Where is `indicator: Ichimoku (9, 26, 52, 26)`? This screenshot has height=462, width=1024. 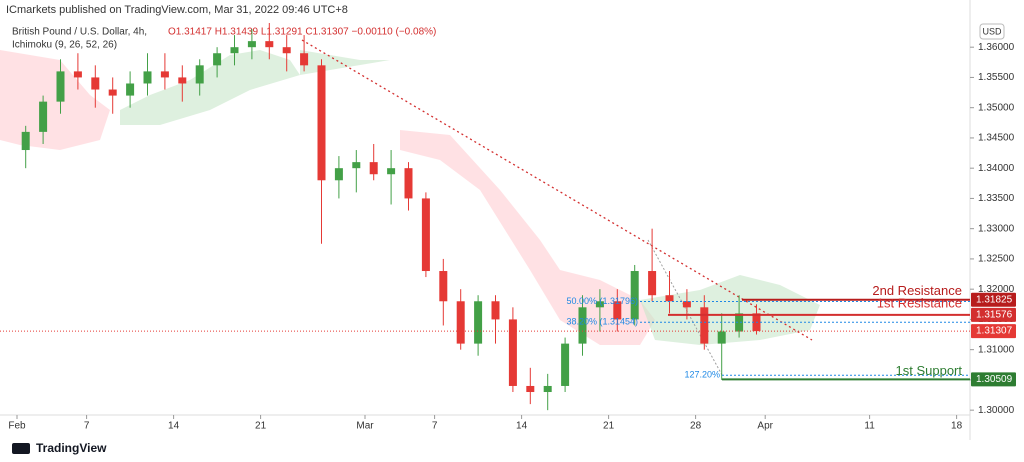
indicator: Ichimoku (9, 26, 52, 26) is located at coordinates (64, 45).